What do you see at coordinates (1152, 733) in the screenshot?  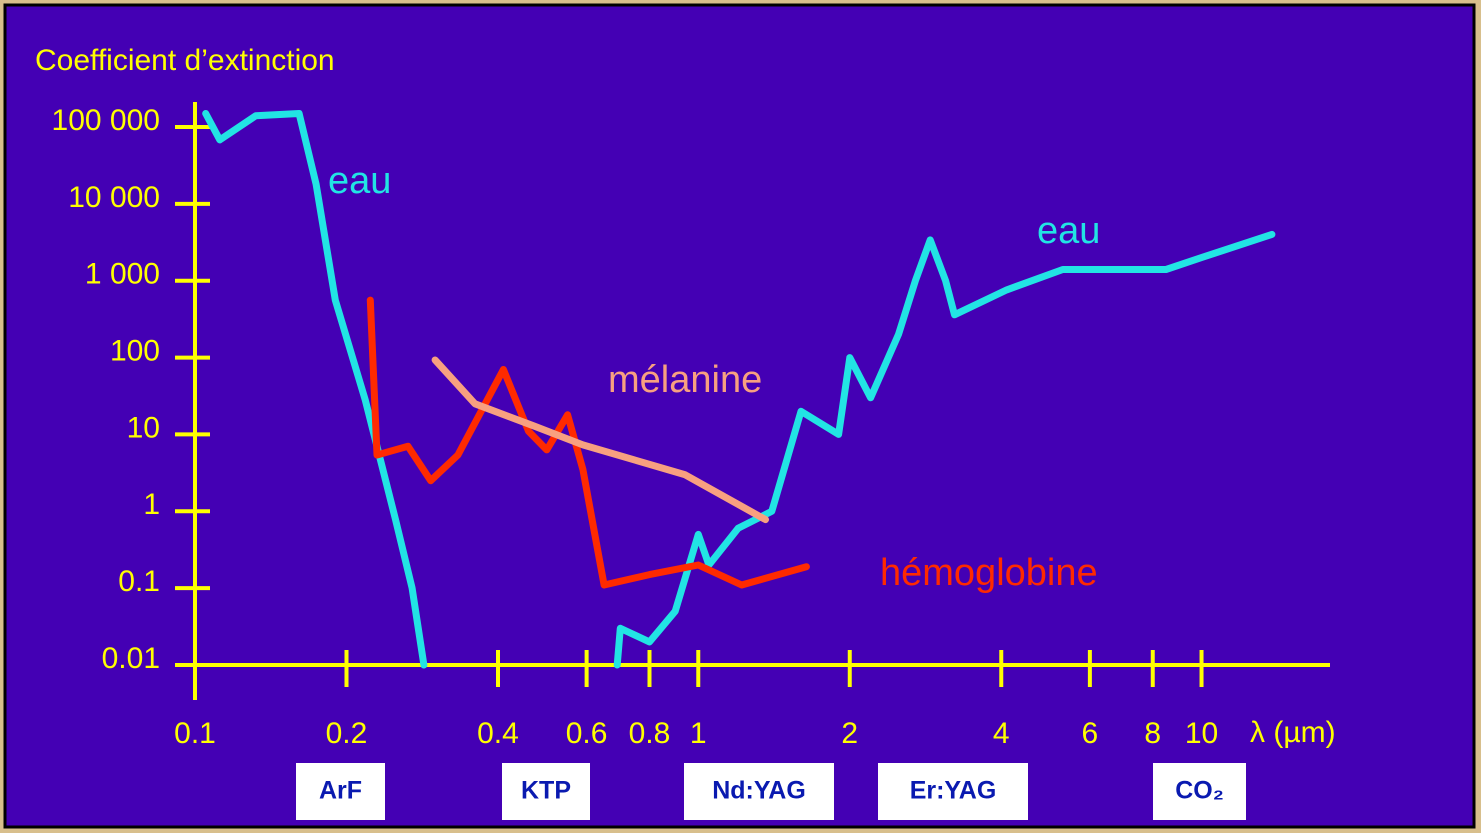 I see `x-tick-label: 8` at bounding box center [1152, 733].